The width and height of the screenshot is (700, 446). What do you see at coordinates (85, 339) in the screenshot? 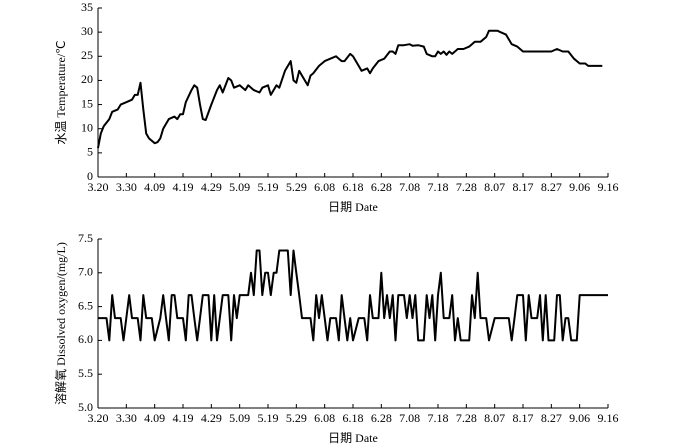
I see `y-tick-label: 6.0` at bounding box center [85, 339].